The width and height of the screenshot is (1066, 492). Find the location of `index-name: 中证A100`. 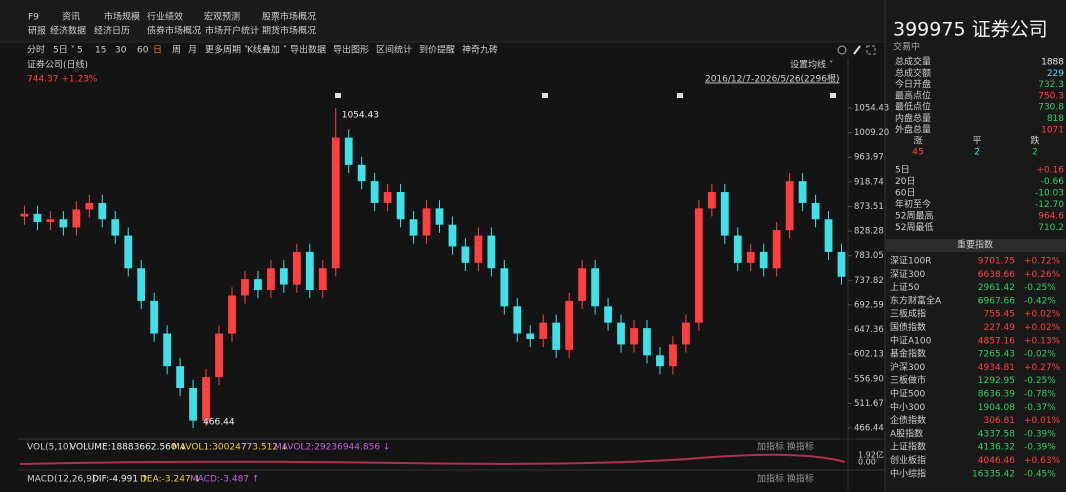

index-name: 中证A100 is located at coordinates (911, 340).